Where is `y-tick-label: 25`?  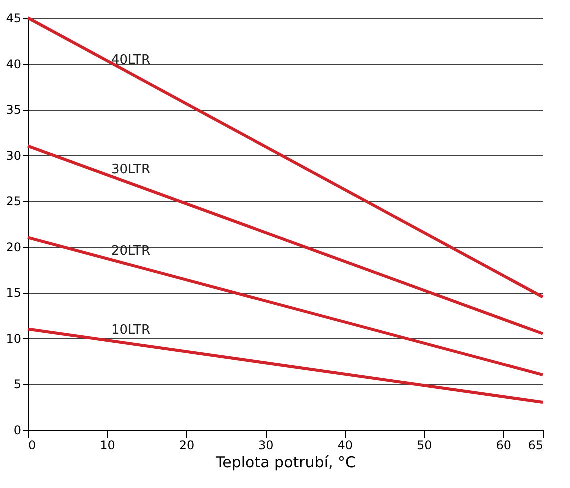 y-tick-label: 25 is located at coordinates (14, 201).